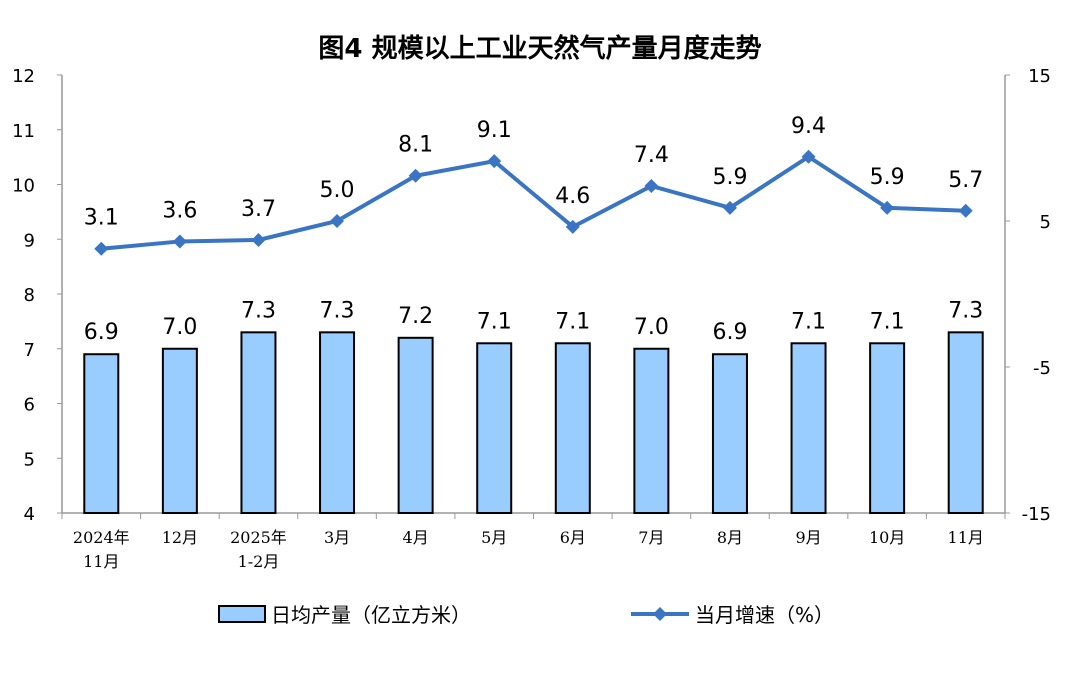 Image resolution: width=1080 pixels, height=678 pixels. I want to click on legend-line-label: 当月增速（%）, so click(764, 615).